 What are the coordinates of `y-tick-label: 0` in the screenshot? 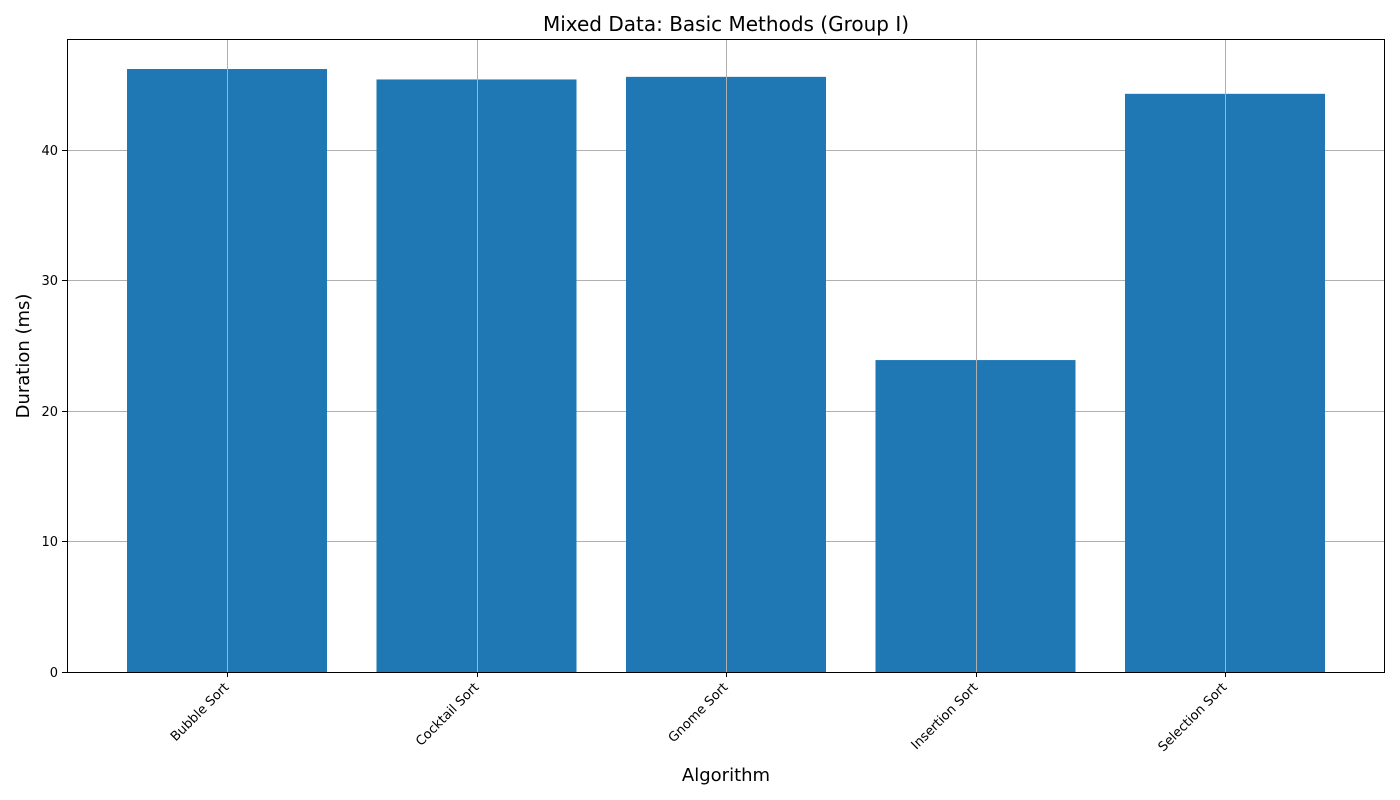 It's located at (54, 673).